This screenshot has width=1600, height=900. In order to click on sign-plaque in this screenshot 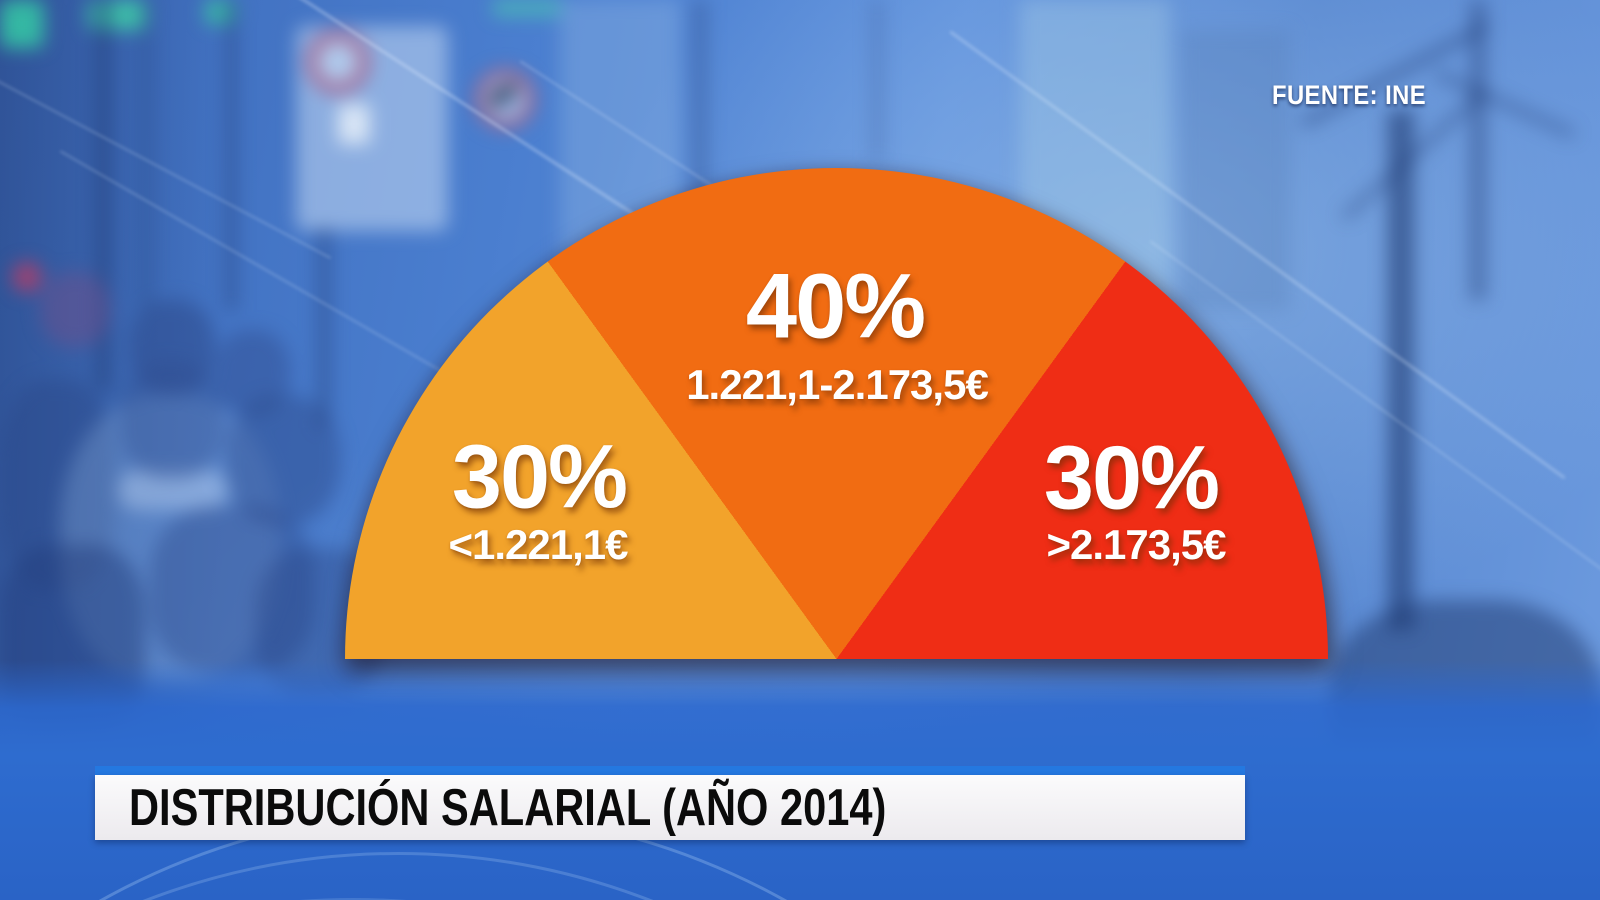, I will do `click(354, 124)`.